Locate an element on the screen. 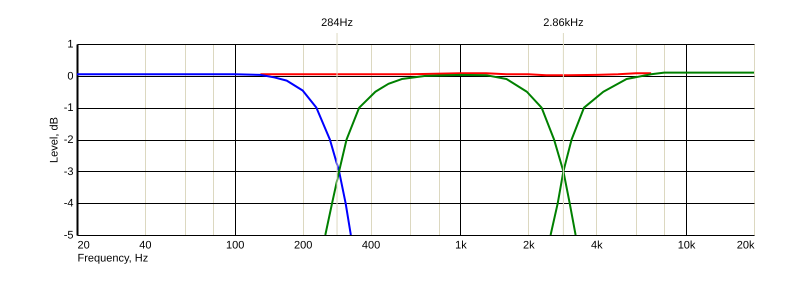 The image size is (800, 299). y-tick-label: -4 is located at coordinates (69, 204).